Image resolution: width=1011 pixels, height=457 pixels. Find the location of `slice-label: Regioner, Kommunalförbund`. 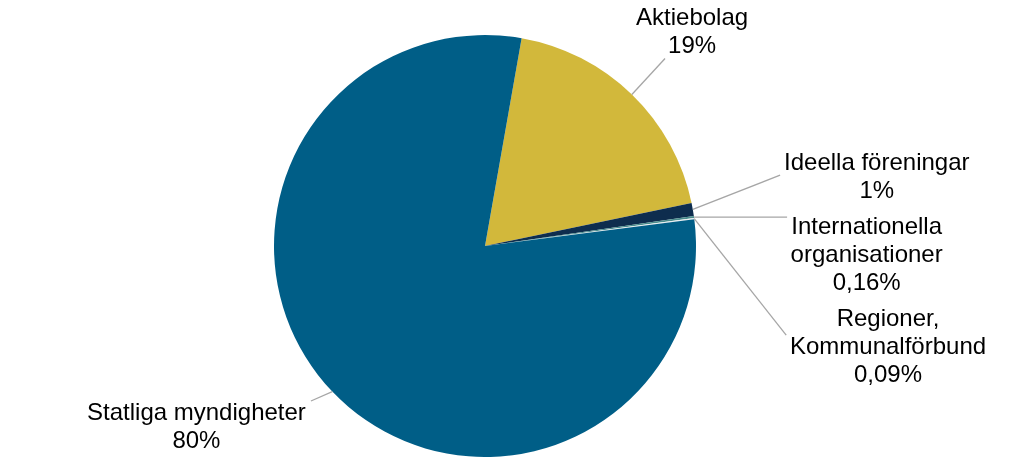

slice-label: Regioner, Kommunalförbund is located at coordinates (888, 332).